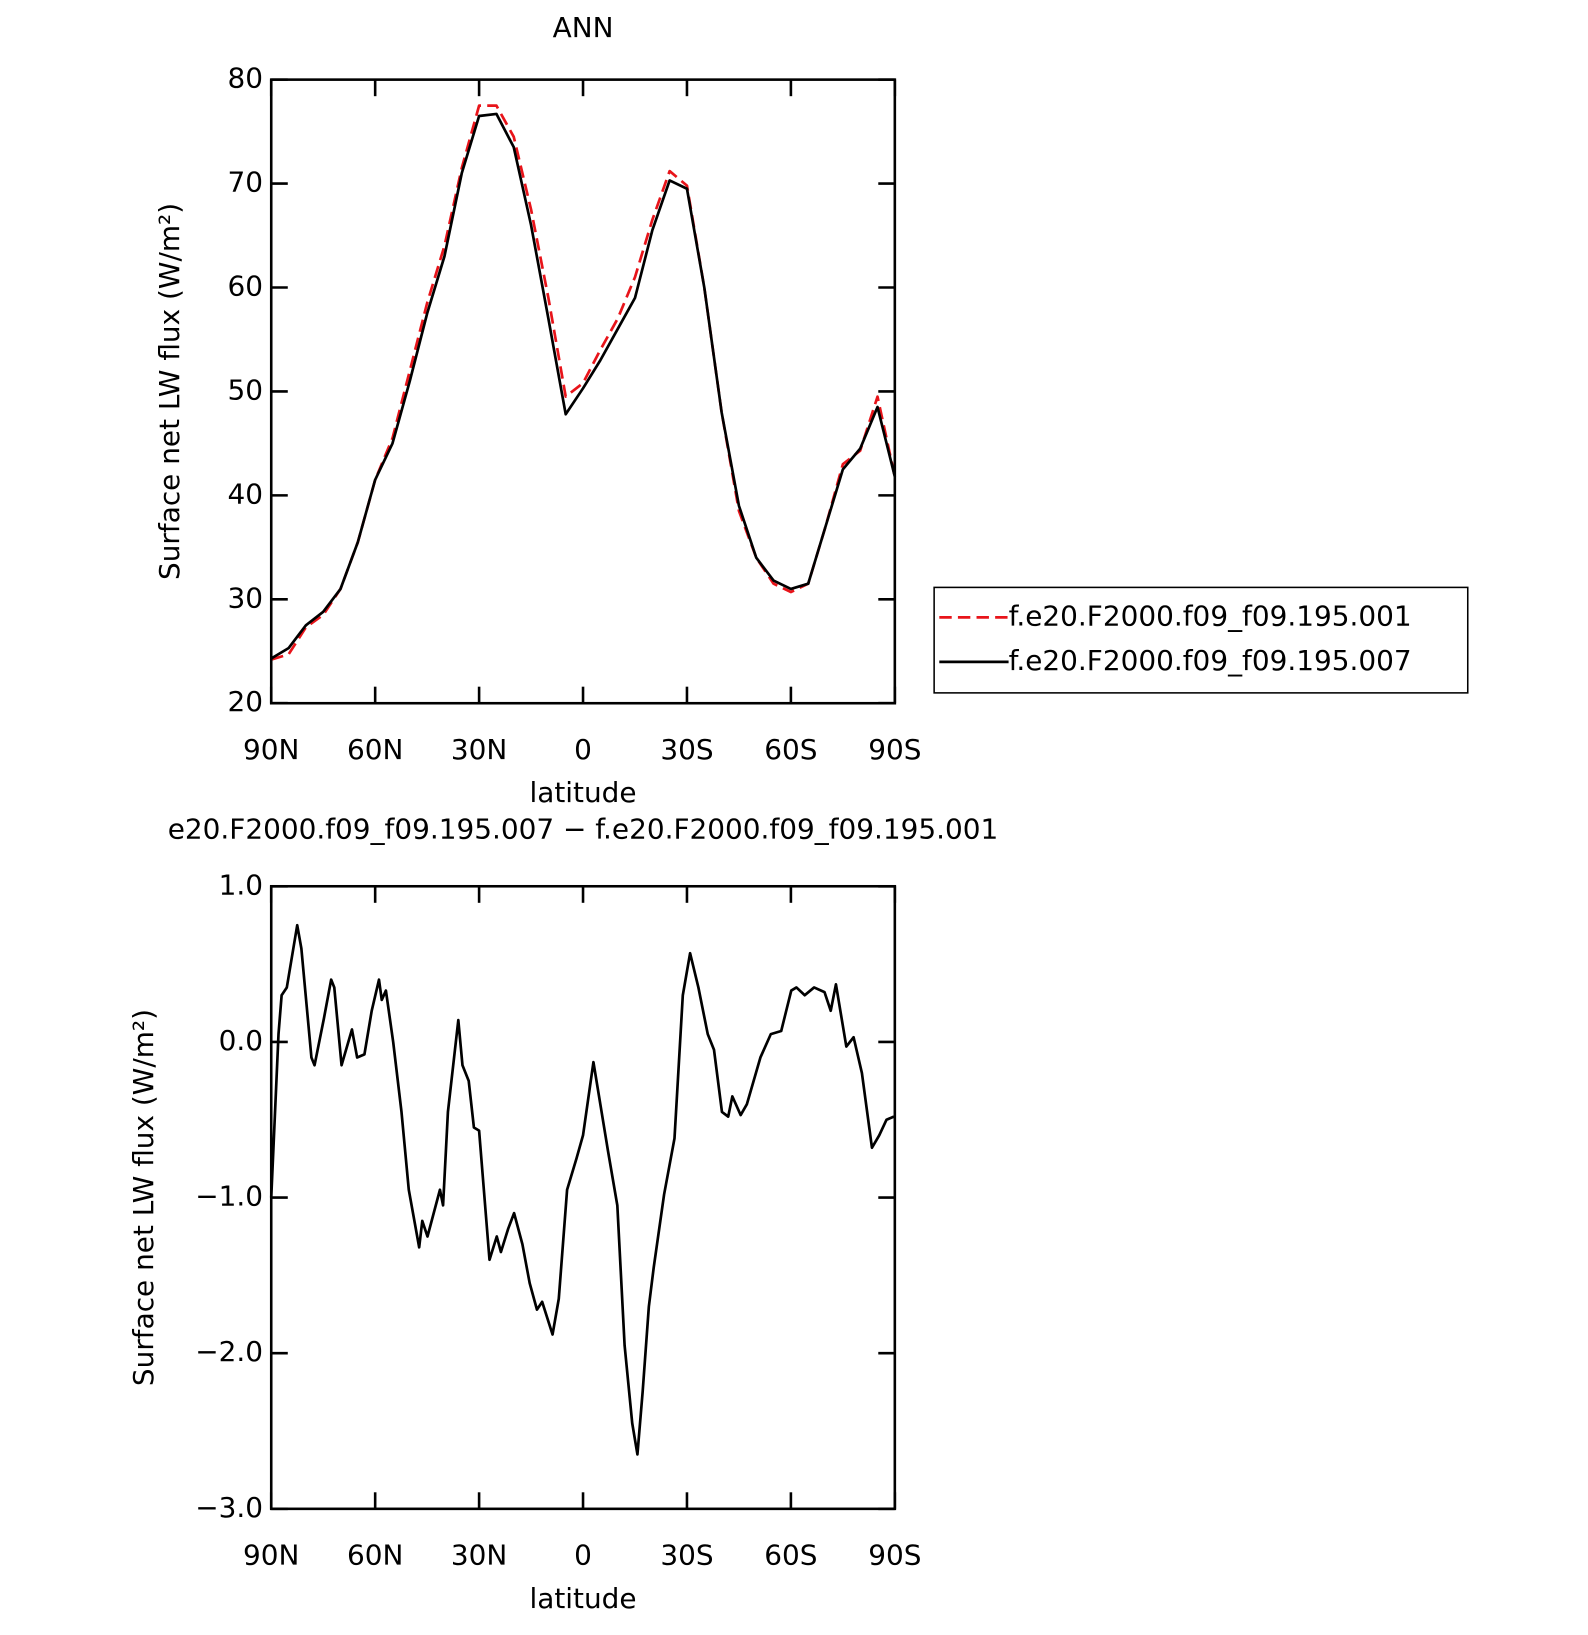 The image size is (1588, 1635). Describe the element at coordinates (229, 1196) in the screenshot. I see `y-tick-label: −1.0` at that location.